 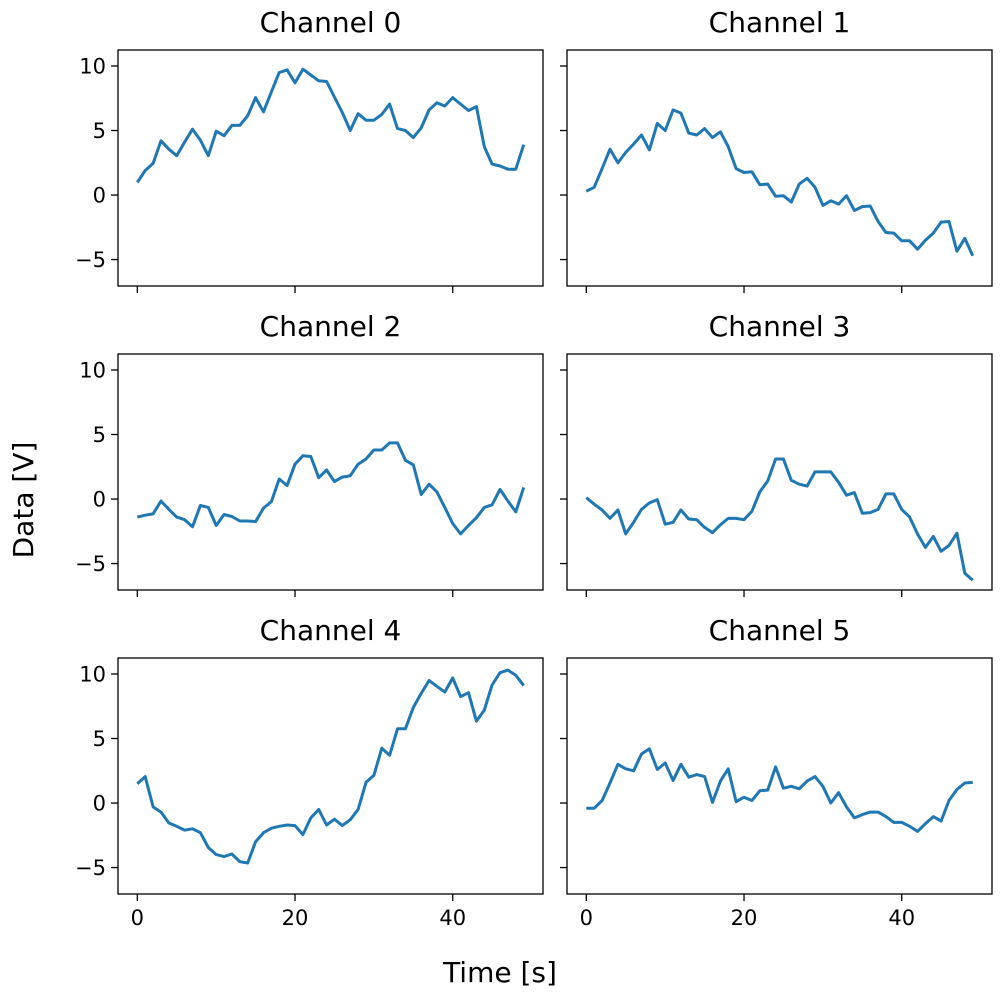 What do you see at coordinates (331, 326) in the screenshot?
I see `panel-title: Channel 2` at bounding box center [331, 326].